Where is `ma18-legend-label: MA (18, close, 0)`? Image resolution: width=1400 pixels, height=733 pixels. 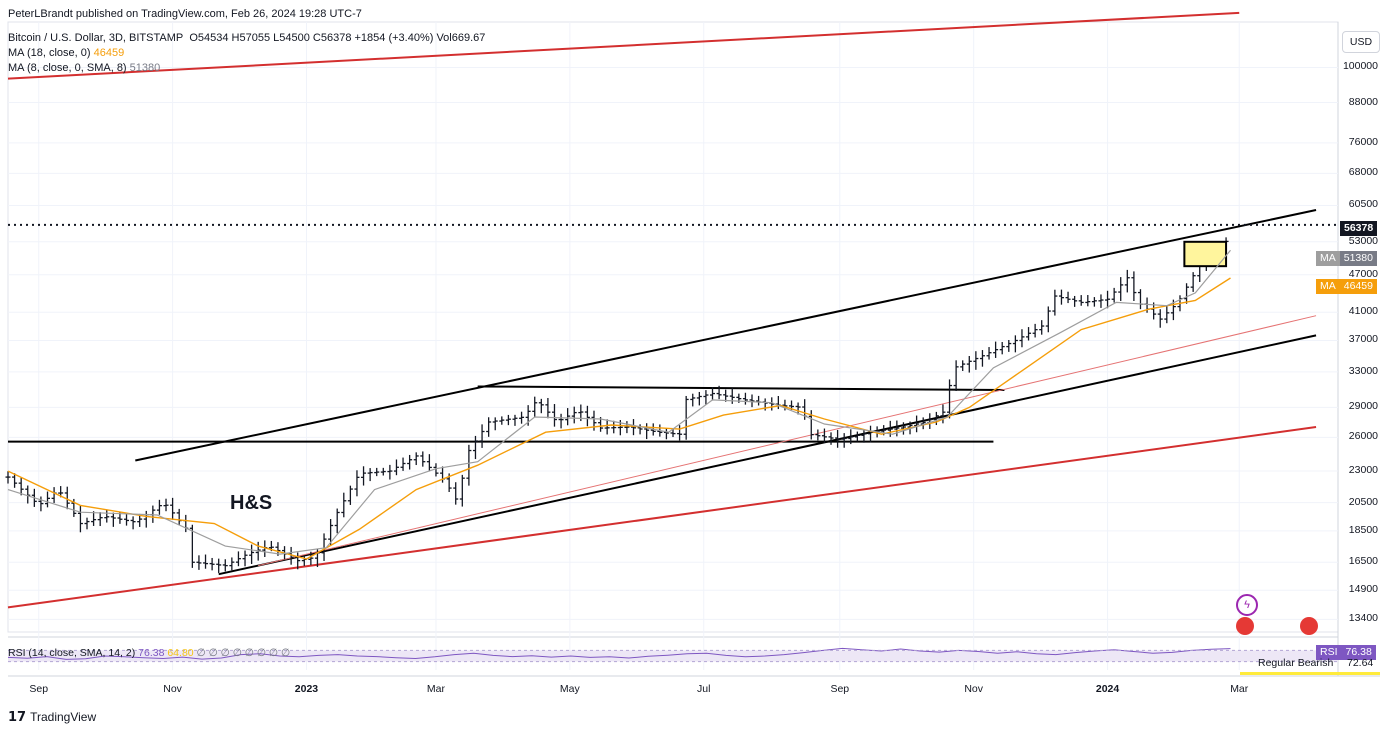 ma18-legend-label: MA (18, close, 0) is located at coordinates (49, 53).